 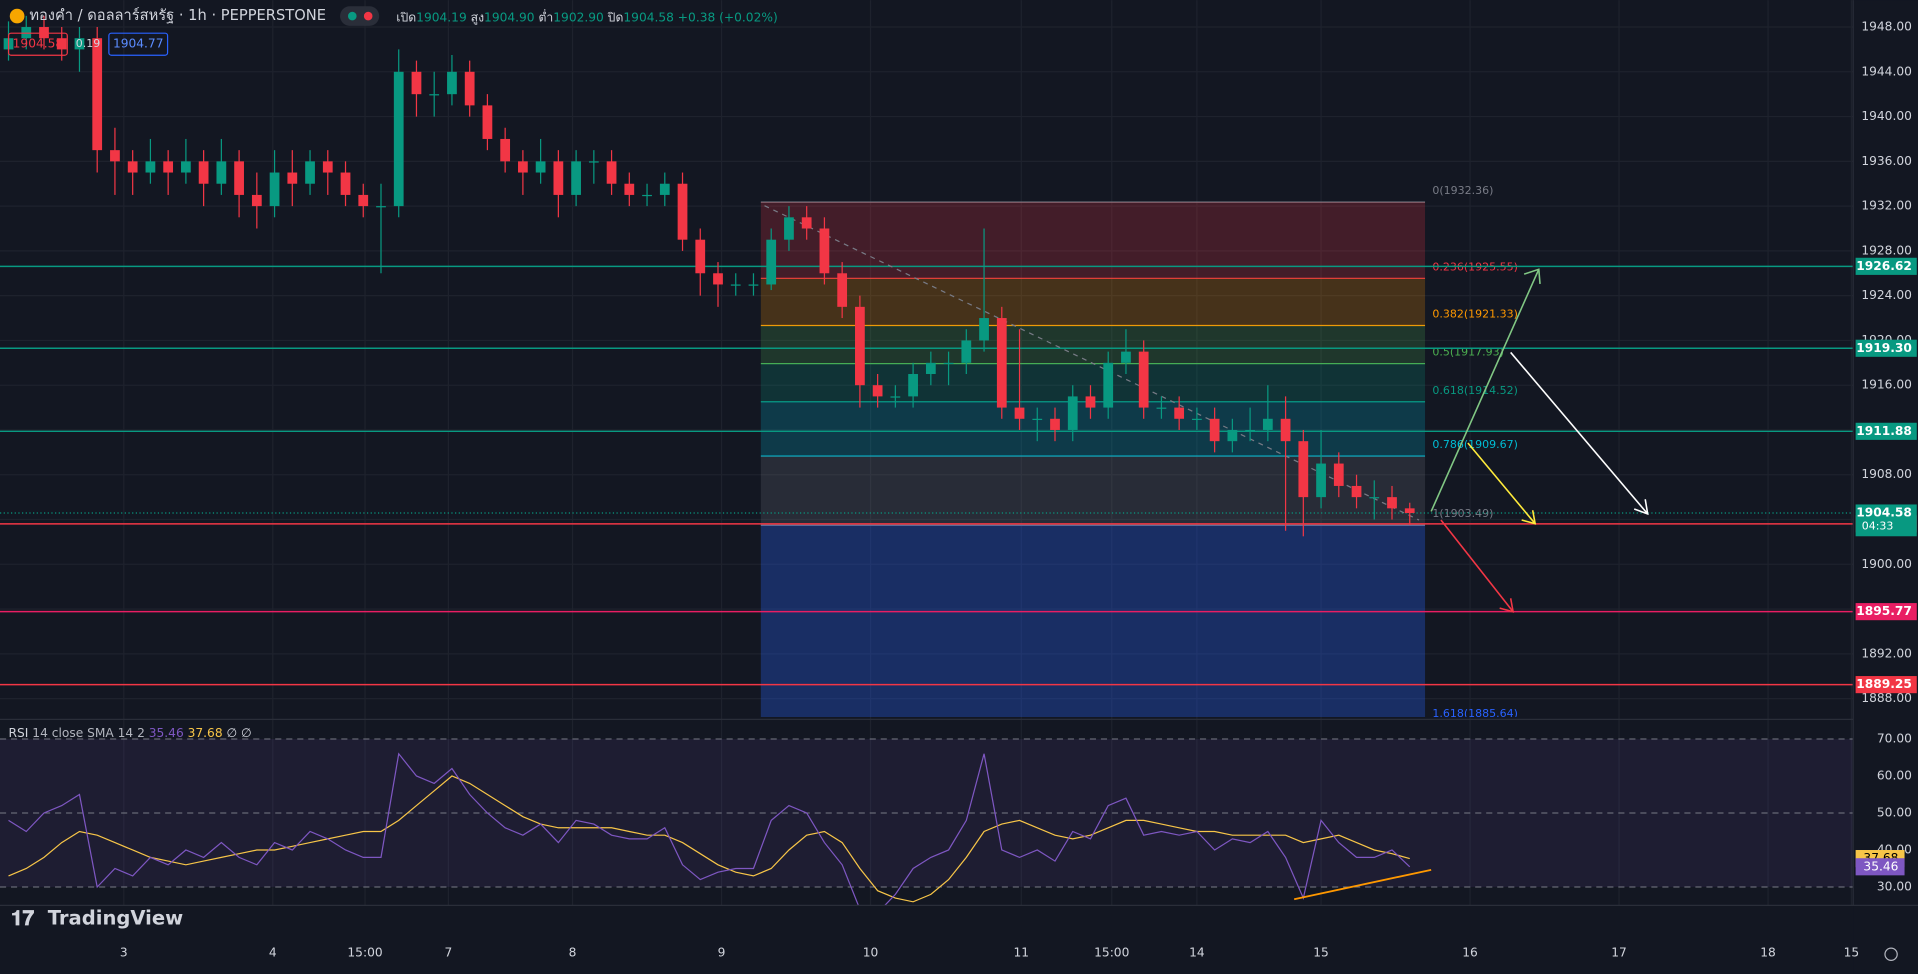 I want to click on ohlc-value: 1904.19, so click(x=441, y=17).